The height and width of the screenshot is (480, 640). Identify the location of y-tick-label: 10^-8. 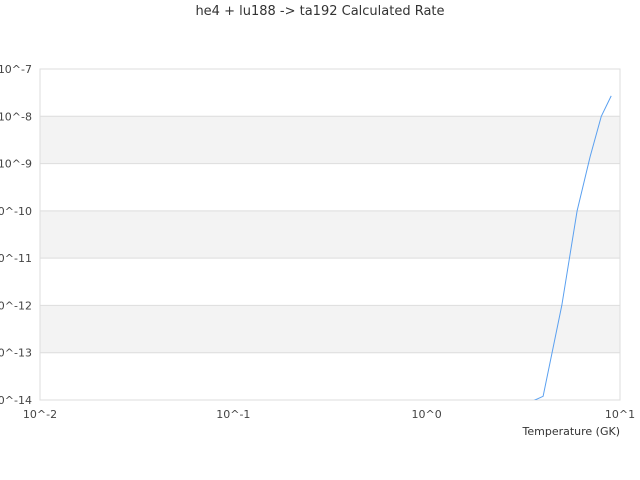
(16, 116).